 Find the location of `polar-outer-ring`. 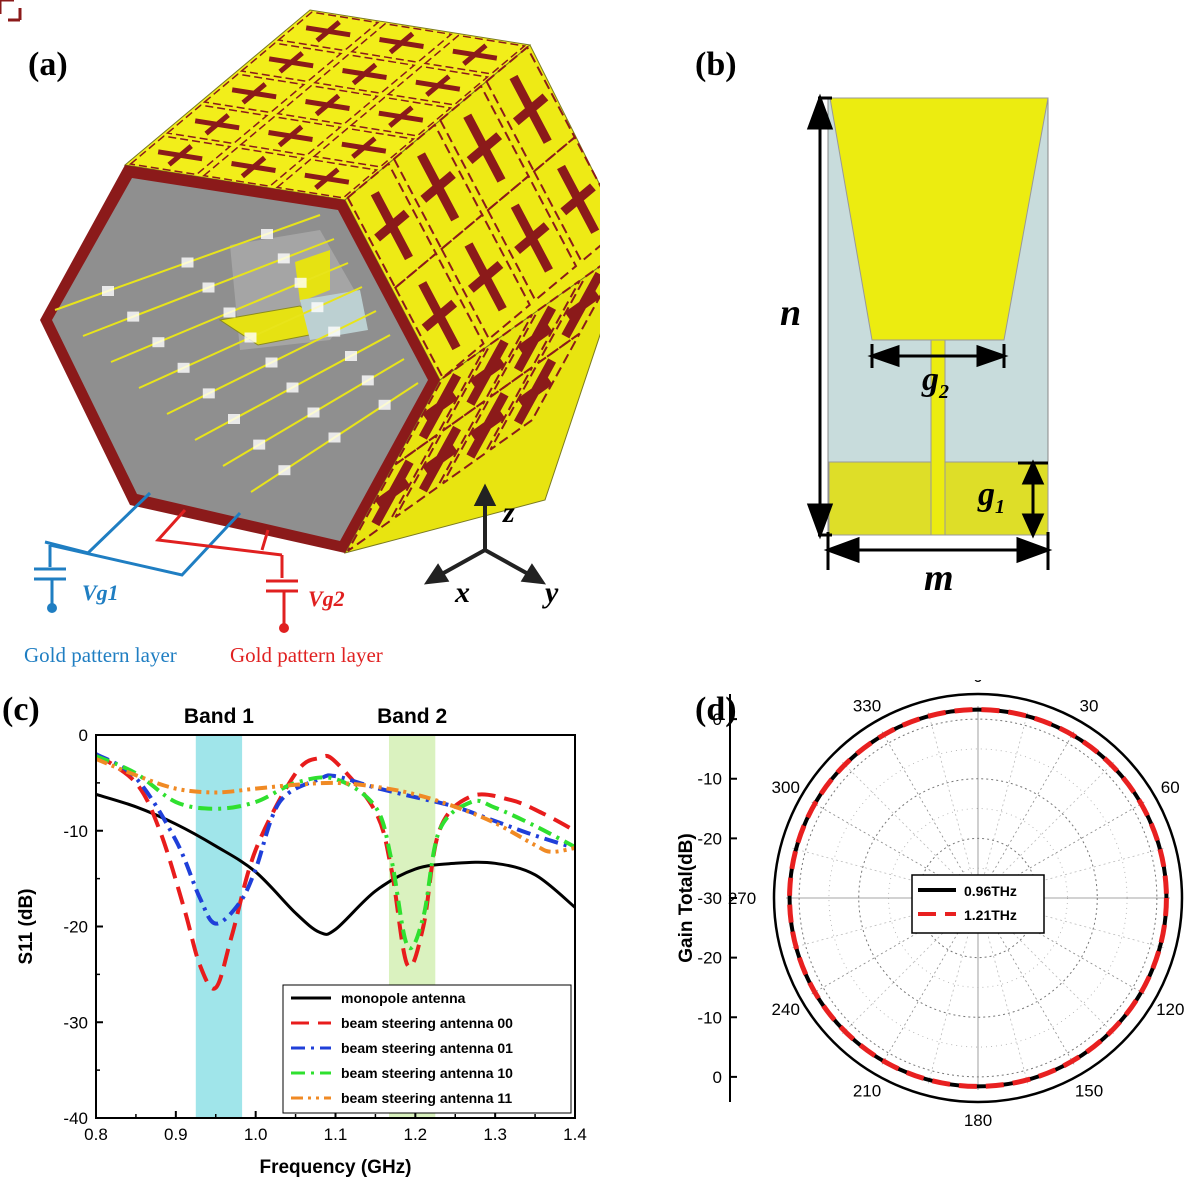

polar-outer-ring is located at coordinates (978, 898).